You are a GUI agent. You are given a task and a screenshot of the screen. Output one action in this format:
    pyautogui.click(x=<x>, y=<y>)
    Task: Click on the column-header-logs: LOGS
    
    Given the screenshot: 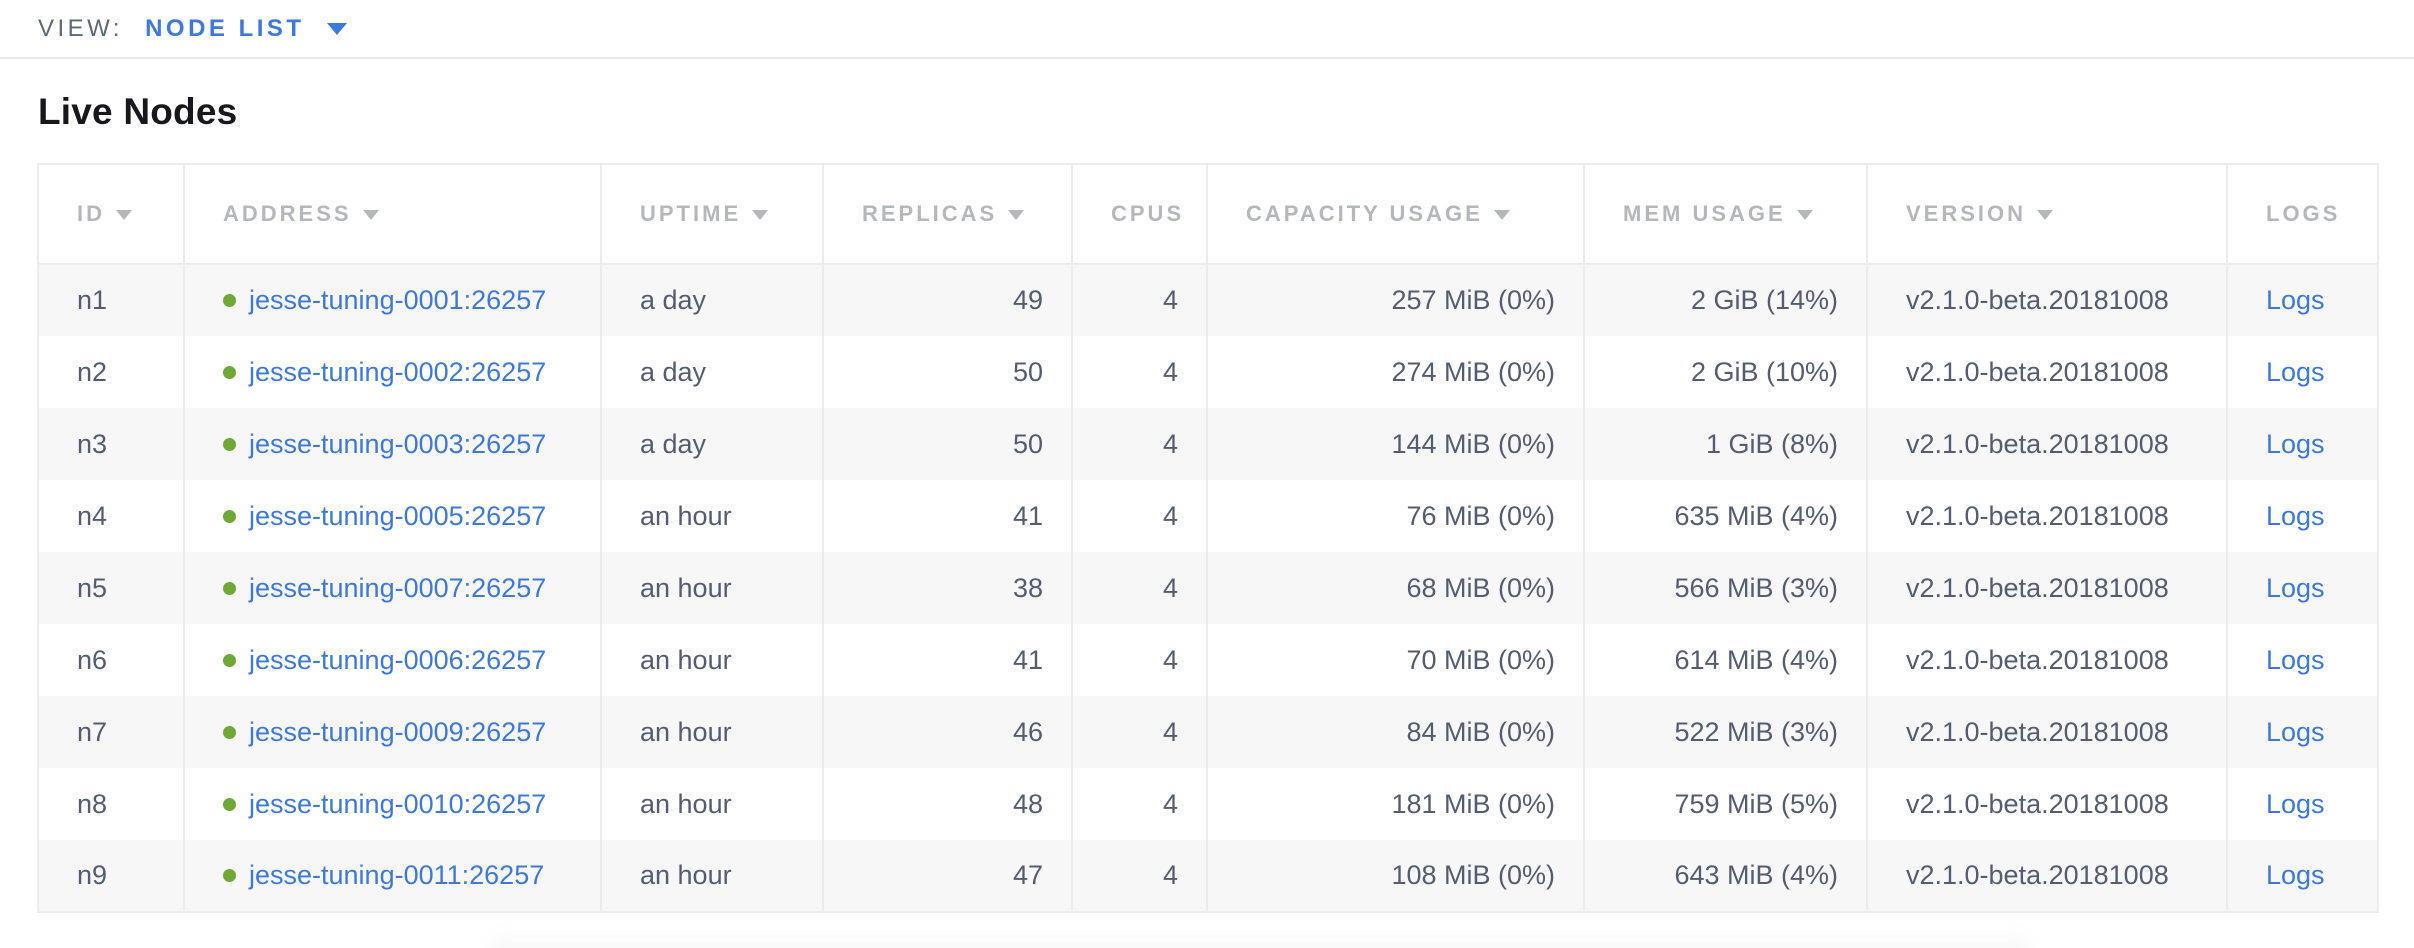 What is the action you would take?
    pyautogui.click(x=2302, y=214)
    